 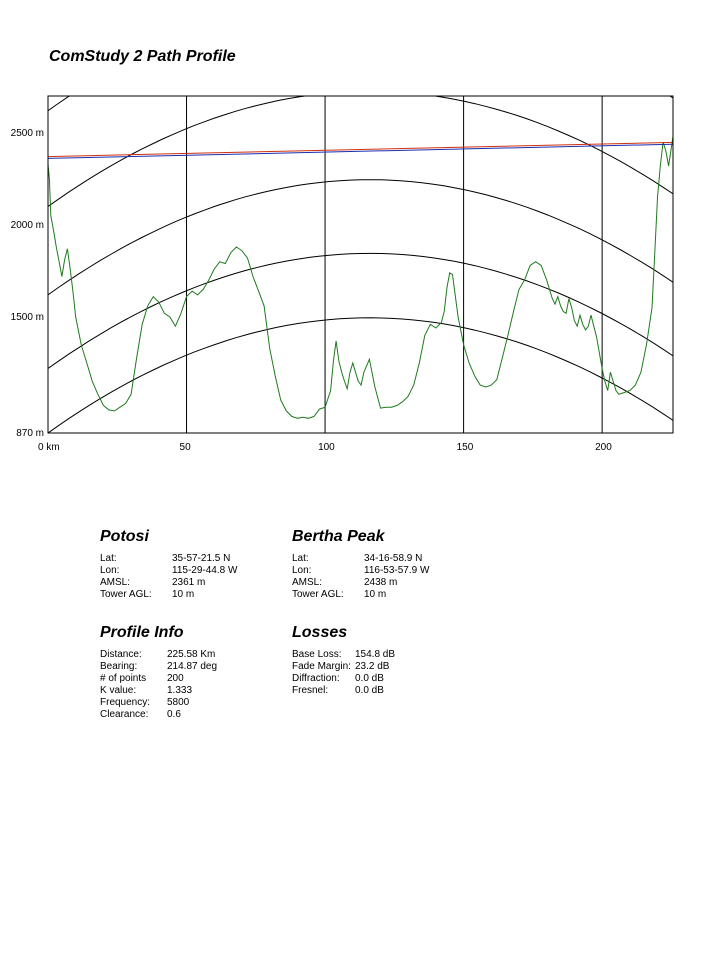 I want to click on info-row: Fresnel: 0.0 dB, so click(x=382, y=691).